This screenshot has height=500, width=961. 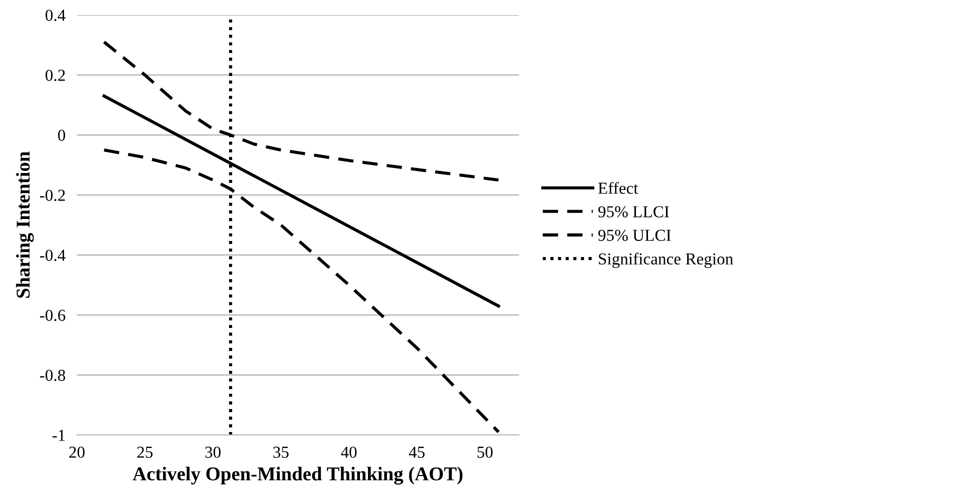 I want to click on y-tick-label: -0.8, so click(x=53, y=376).